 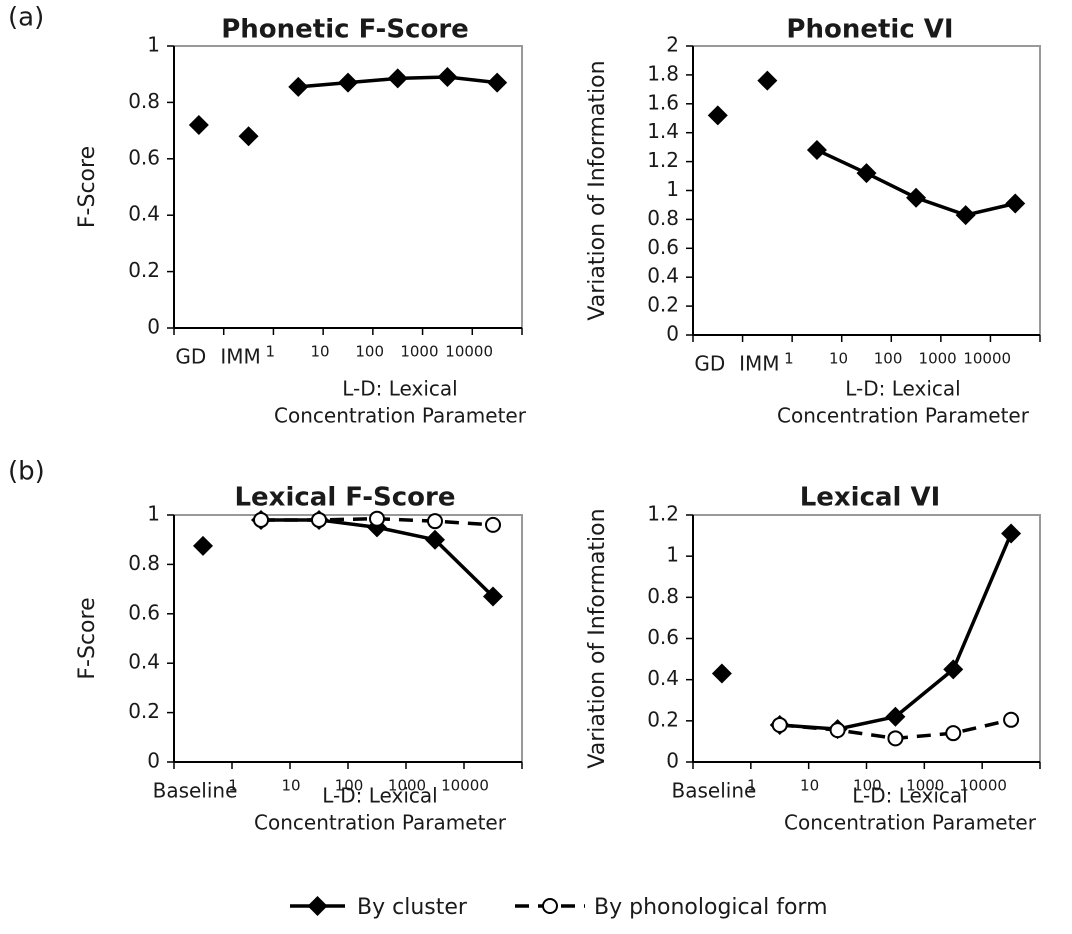 What do you see at coordinates (26, 472) in the screenshot?
I see `panel-label: (b)` at bounding box center [26, 472].